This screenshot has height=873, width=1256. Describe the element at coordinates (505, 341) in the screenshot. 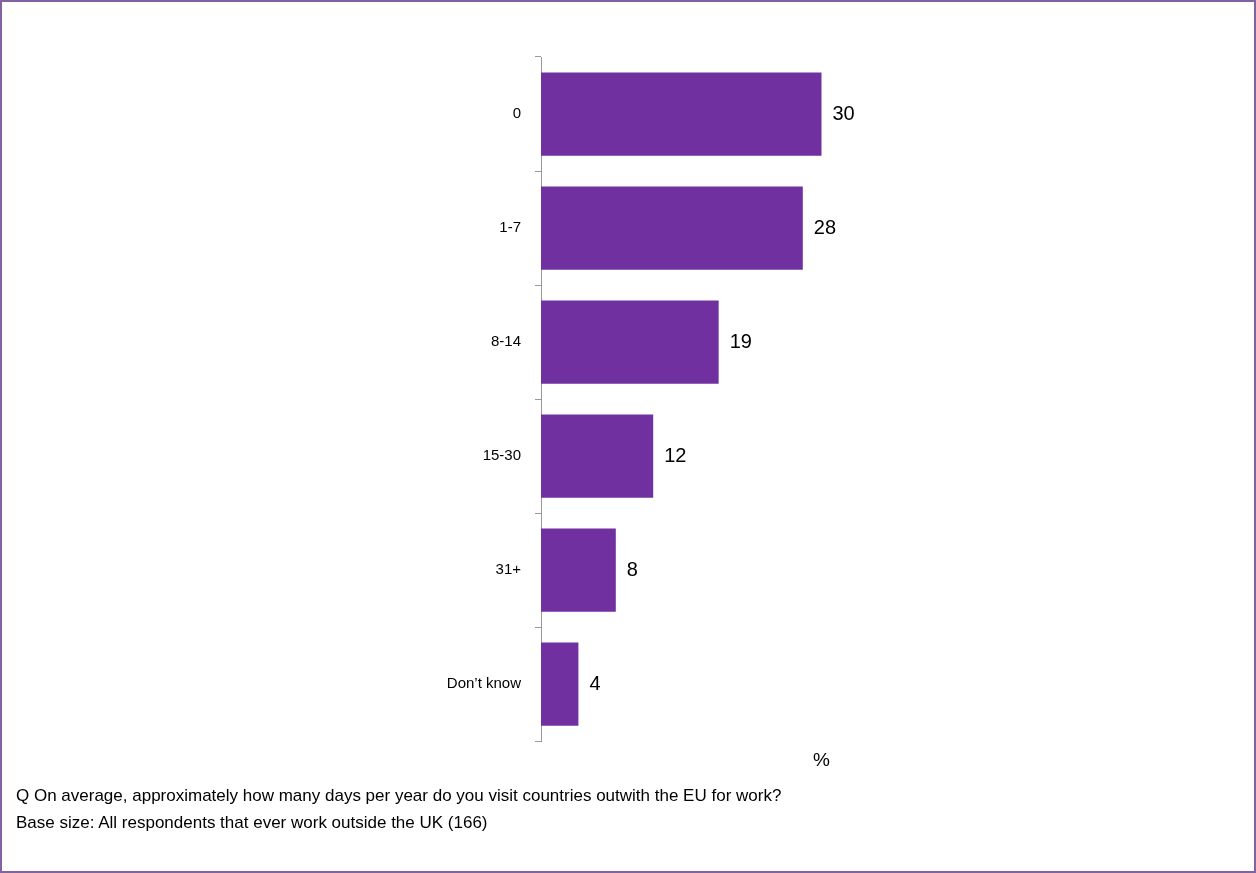

I see `y-tick-label: 8-14` at that location.